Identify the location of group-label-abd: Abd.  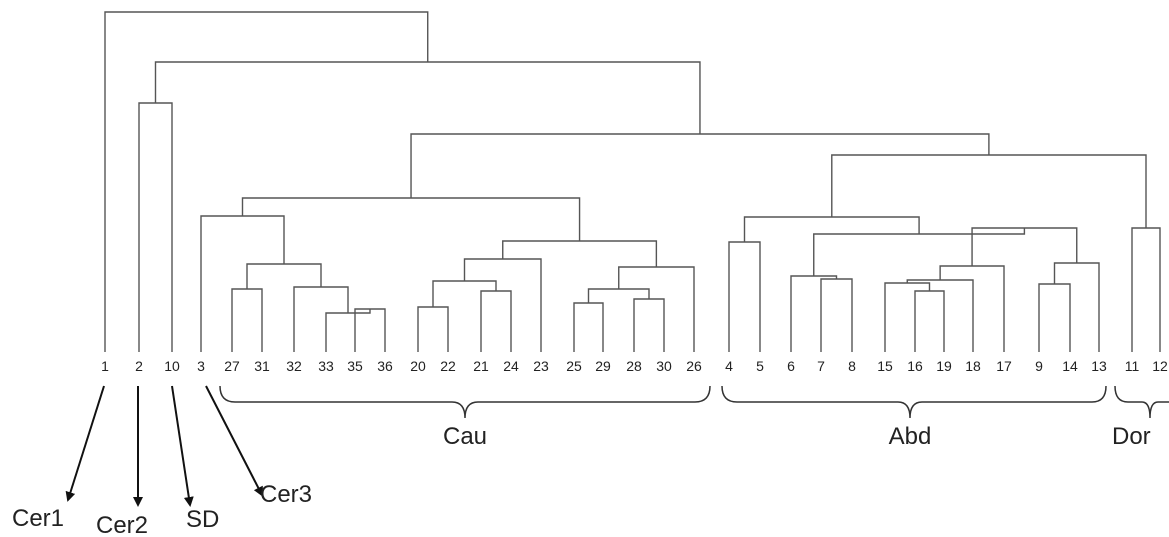
(910, 436).